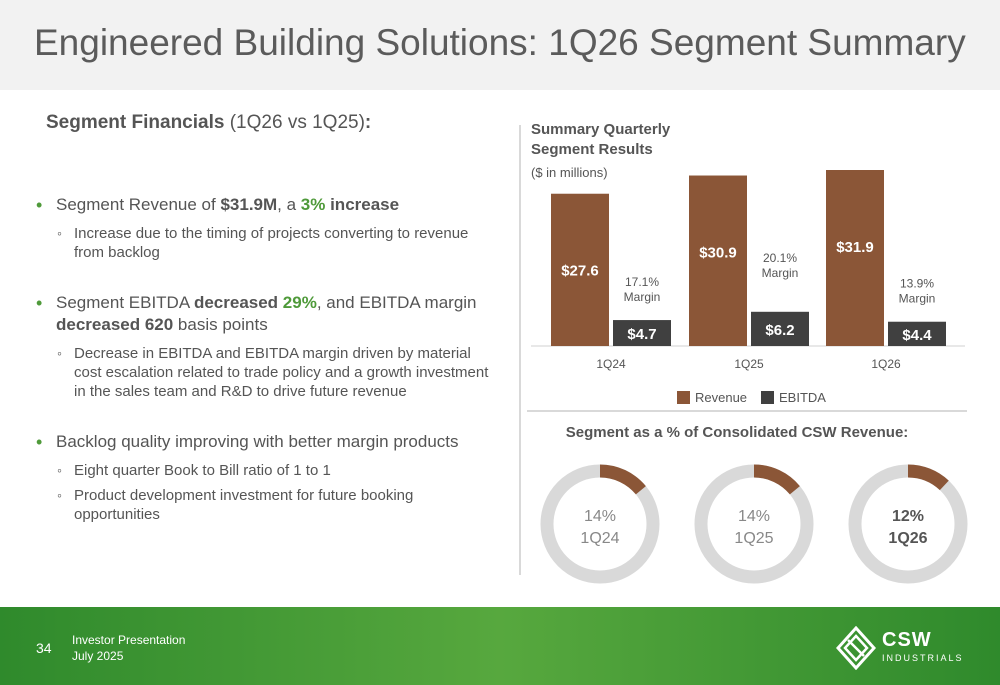 Image resolution: width=1000 pixels, height=685 pixels. Describe the element at coordinates (313, 204) in the screenshot. I see `bullet-text-part: 3%` at that location.